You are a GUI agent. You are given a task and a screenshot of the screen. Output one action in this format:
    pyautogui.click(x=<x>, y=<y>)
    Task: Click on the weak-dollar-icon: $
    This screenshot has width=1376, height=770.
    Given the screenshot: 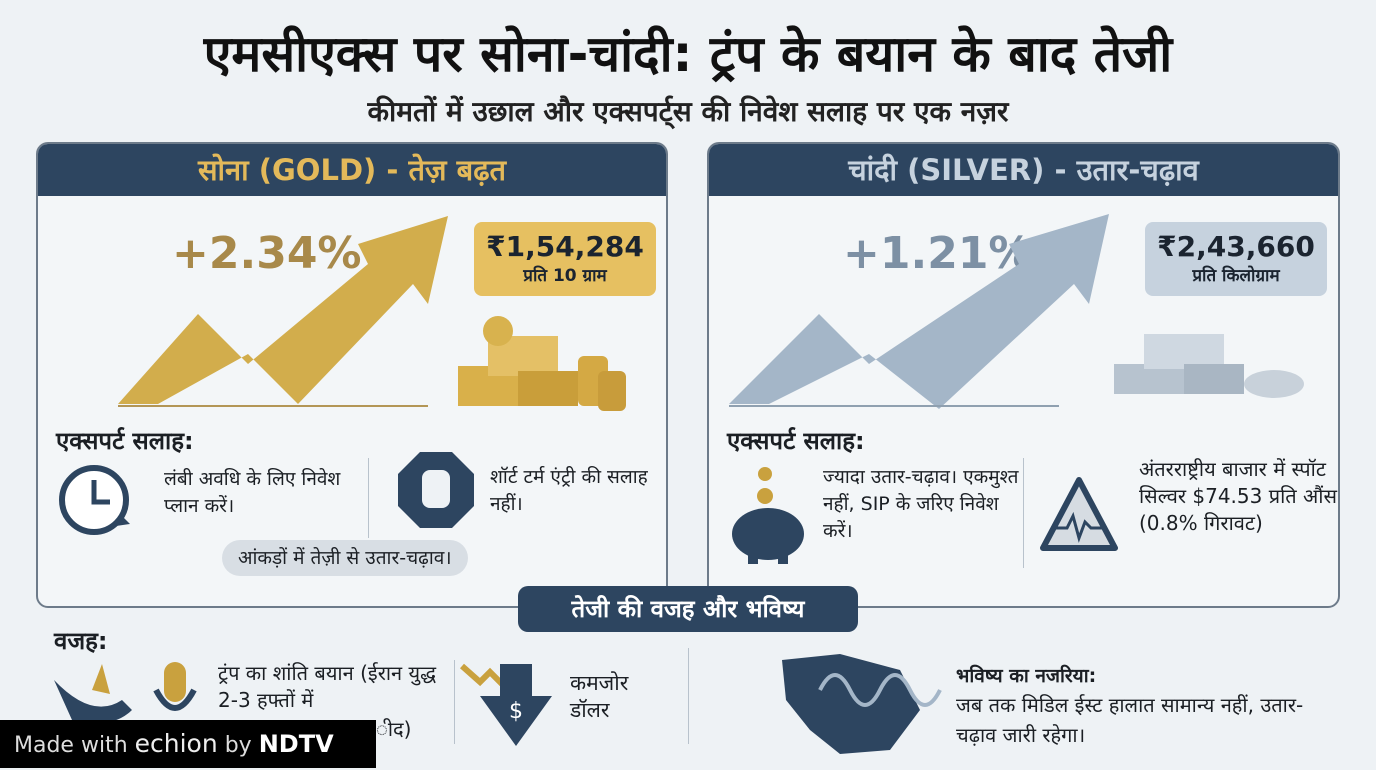 What is the action you would take?
    pyautogui.click(x=506, y=704)
    